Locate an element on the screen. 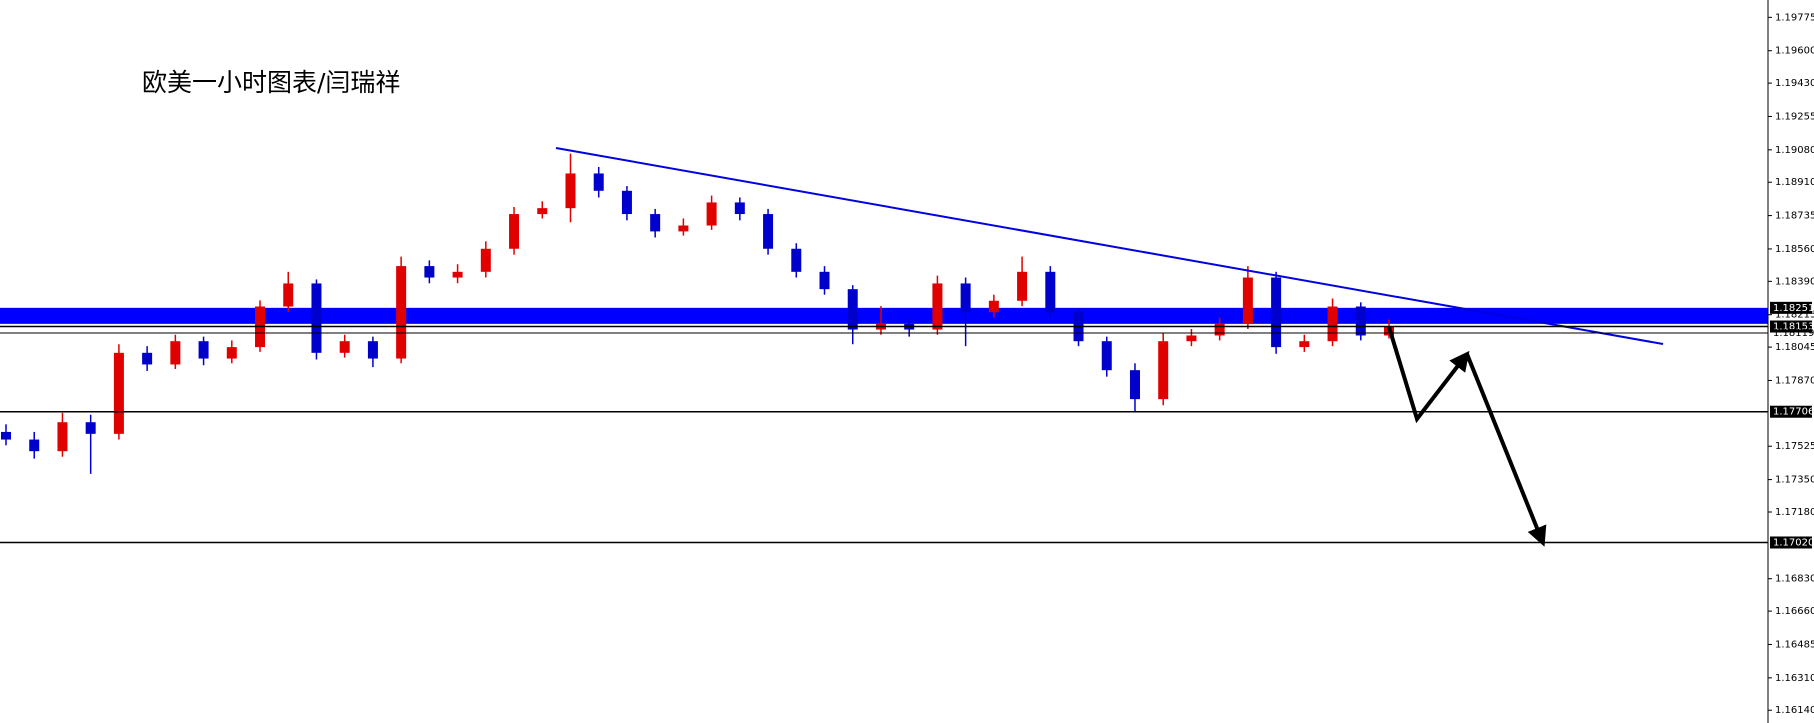 The image size is (1814, 723). y-tick-label: 1.17525 is located at coordinates (1794, 446).